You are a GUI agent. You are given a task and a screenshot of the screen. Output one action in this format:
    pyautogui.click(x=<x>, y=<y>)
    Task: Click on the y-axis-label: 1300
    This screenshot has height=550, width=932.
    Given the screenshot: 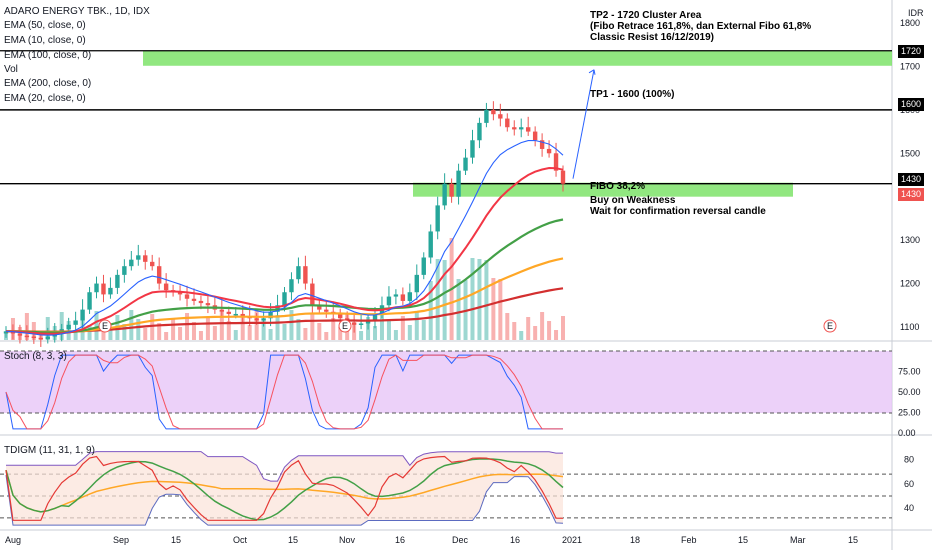 What is the action you would take?
    pyautogui.click(x=910, y=240)
    